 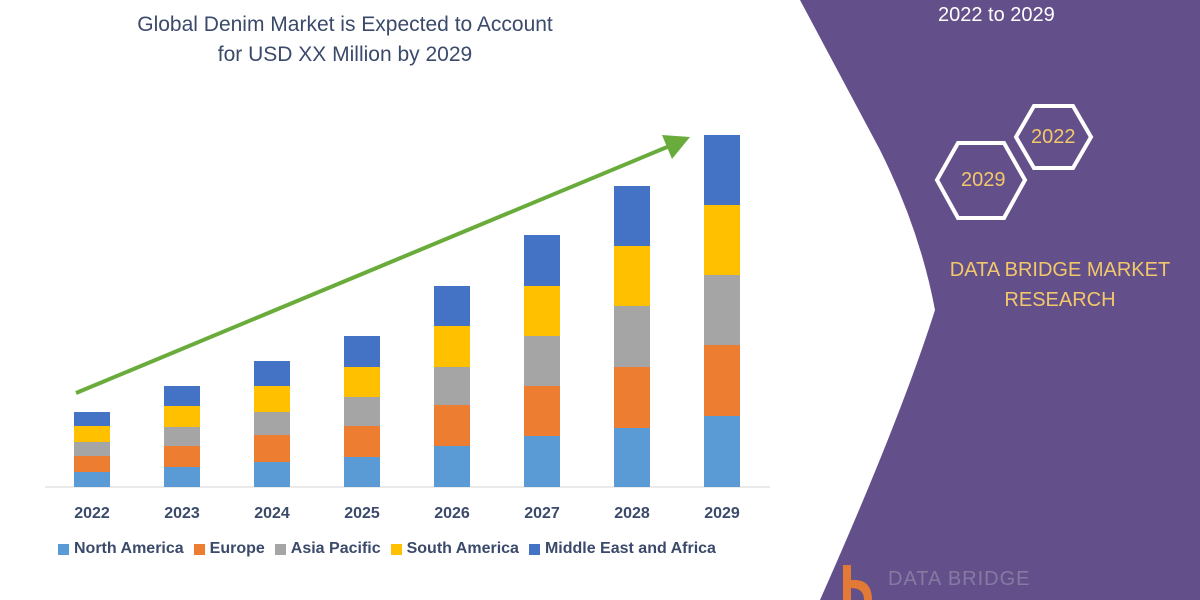 What do you see at coordinates (630, 548) in the screenshot?
I see `legend-label: Middle East and Africa` at bounding box center [630, 548].